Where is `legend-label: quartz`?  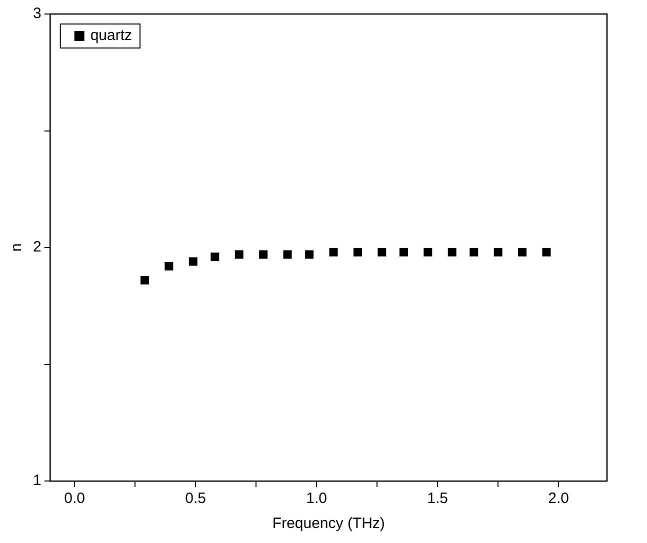 legend-label: quartz is located at coordinates (111, 35).